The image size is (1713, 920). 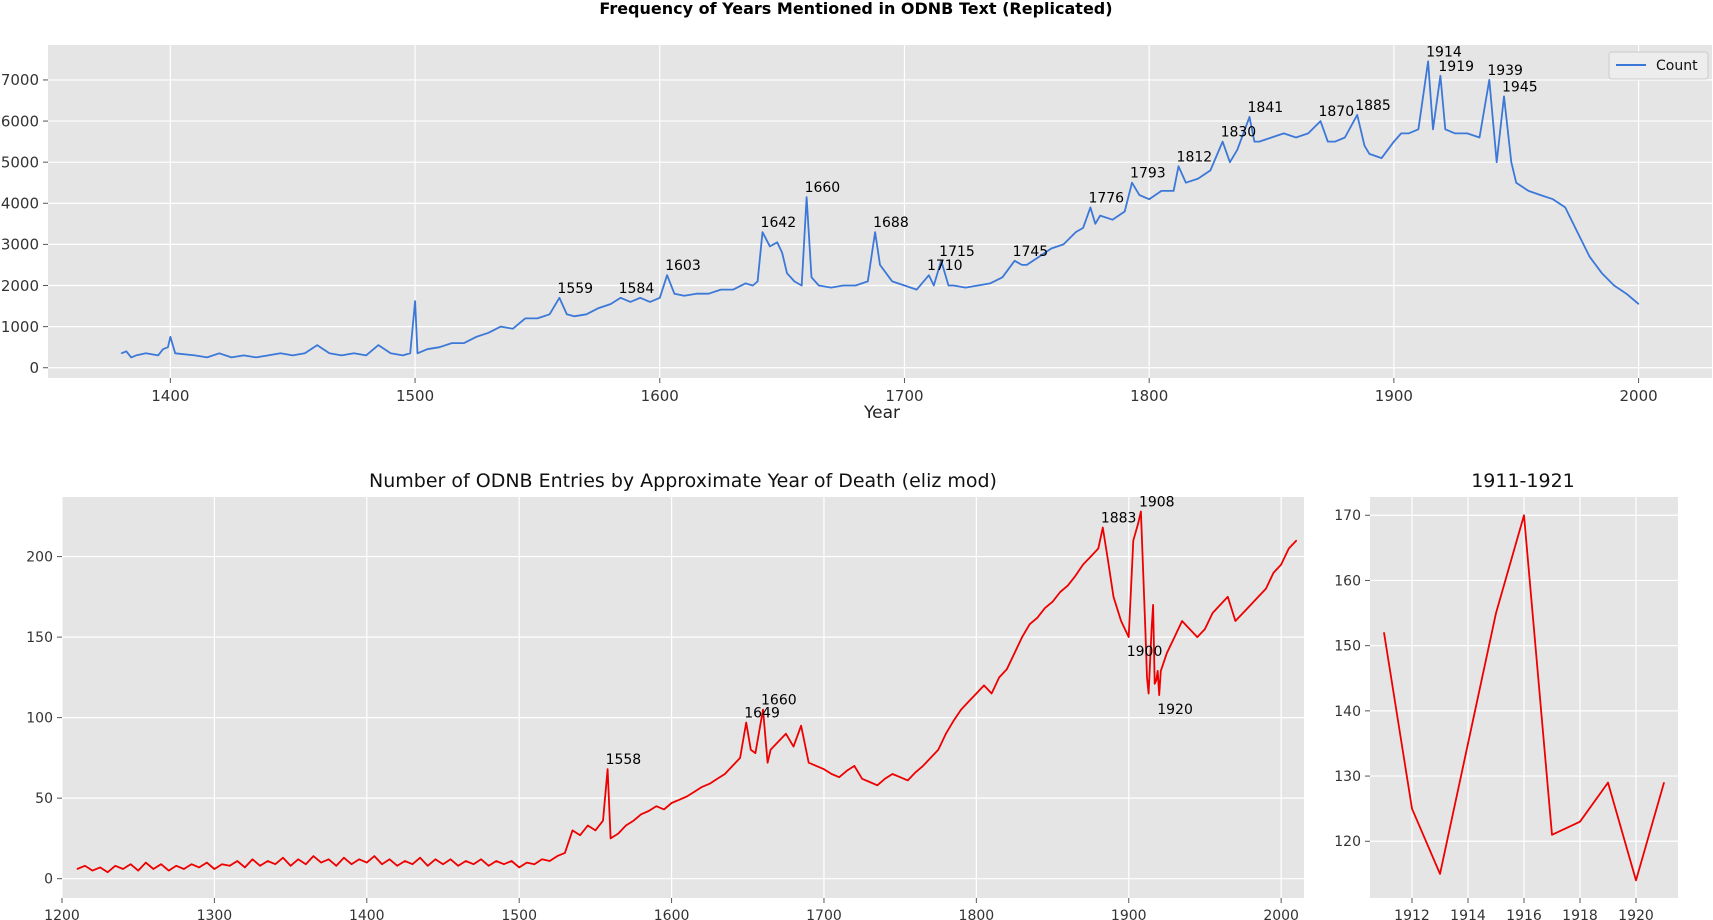 I want to click on x-tick-label: 1900, so click(x=1394, y=396).